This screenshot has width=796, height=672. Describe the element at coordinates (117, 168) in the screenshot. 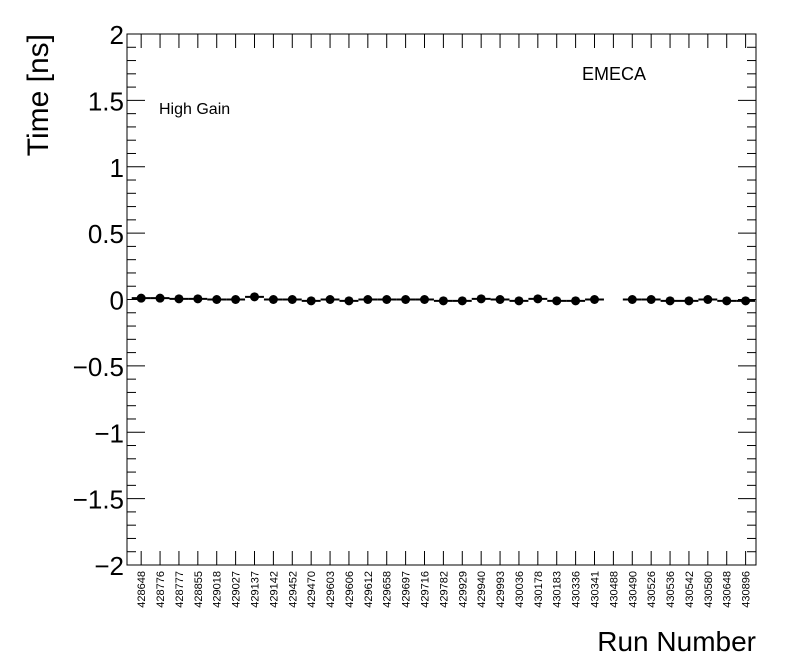

I see `y-tick-label: 1` at that location.